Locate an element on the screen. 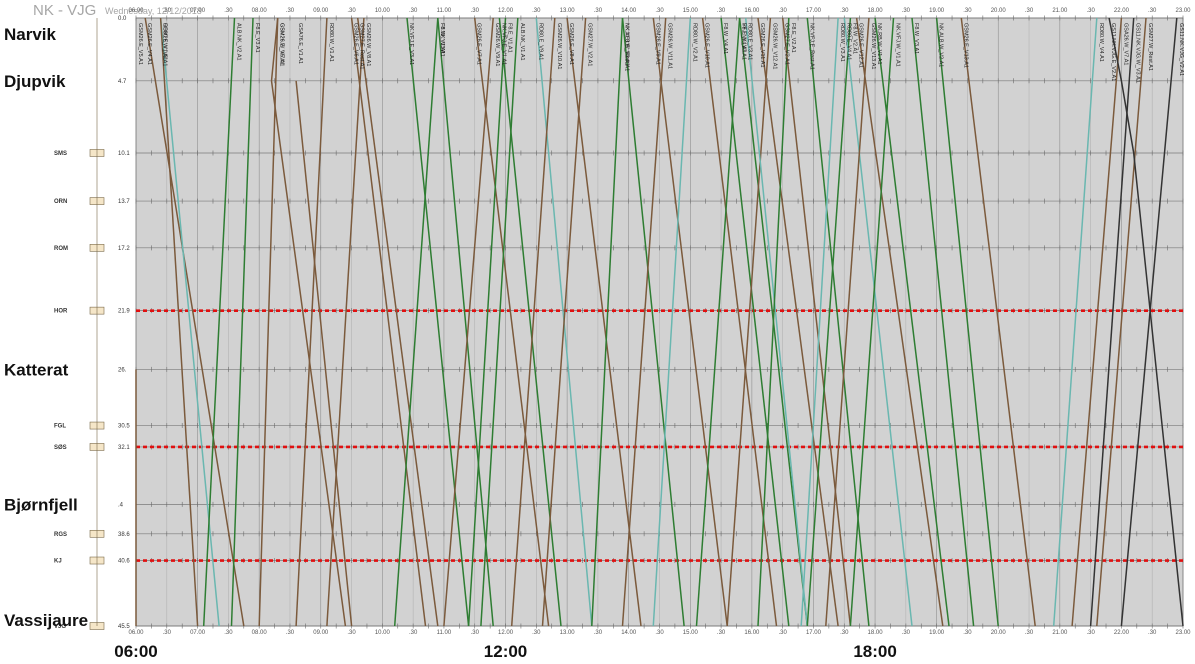  station-code-label: KJ is located at coordinates (58, 562).